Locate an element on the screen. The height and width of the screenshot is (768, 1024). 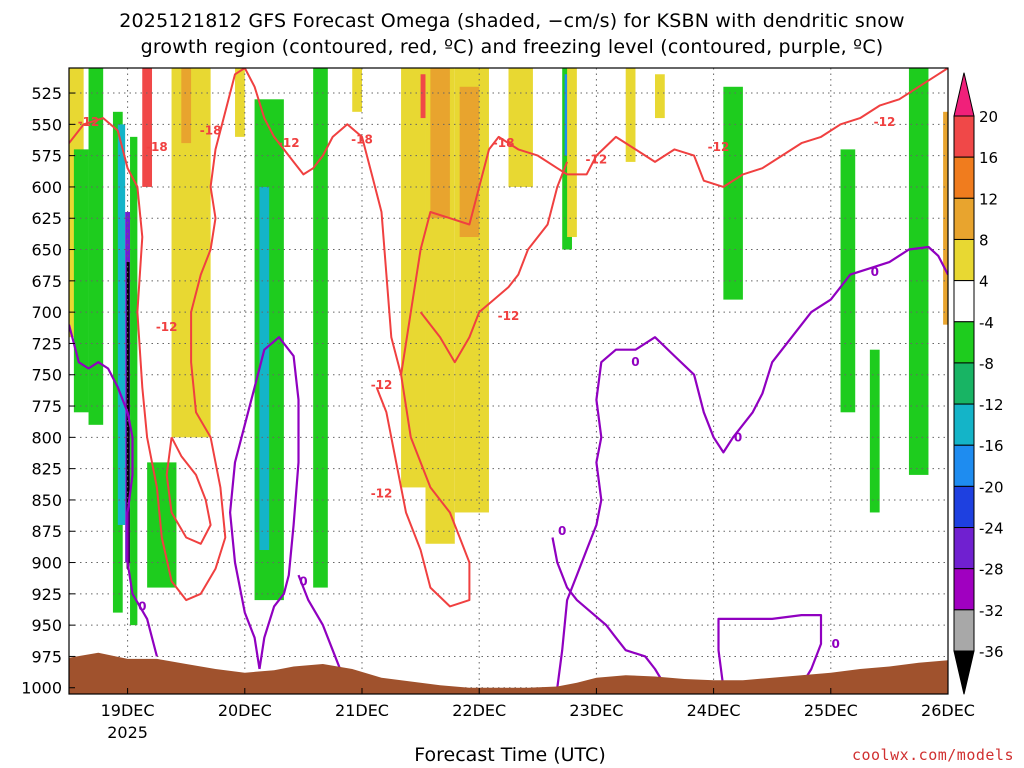
x-tick-label-6: 25DEC is located at coordinates (831, 710).